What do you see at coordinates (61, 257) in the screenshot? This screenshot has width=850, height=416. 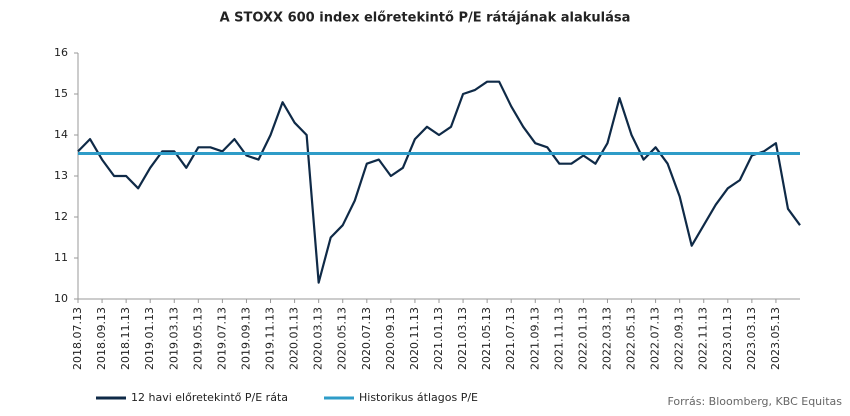 I see `y-tick-label: 11` at bounding box center [61, 257].